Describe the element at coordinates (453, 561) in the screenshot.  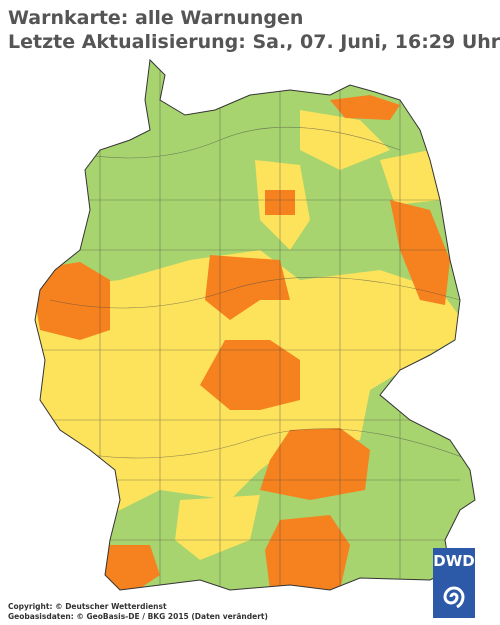
I see `logo-text: DWD` at that location.